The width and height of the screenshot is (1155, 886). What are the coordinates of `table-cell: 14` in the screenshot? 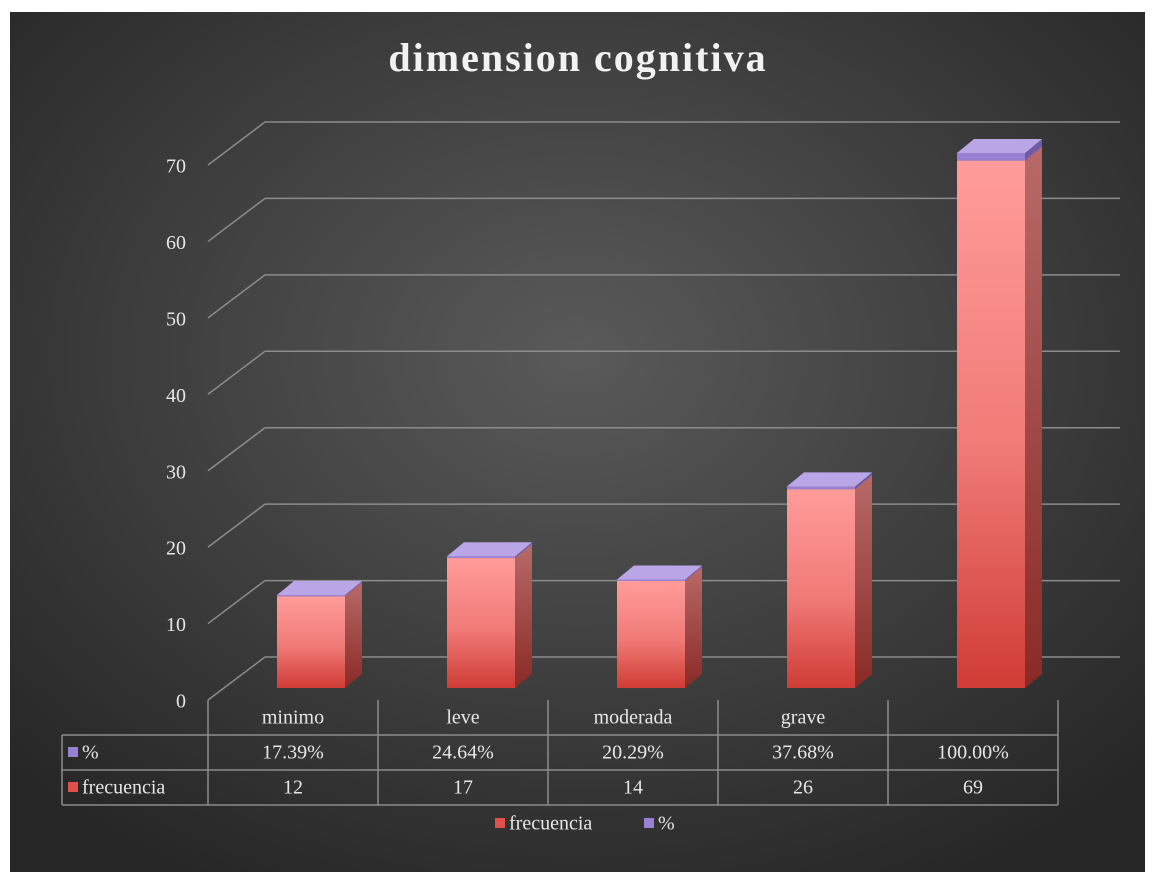 It's located at (633, 788).